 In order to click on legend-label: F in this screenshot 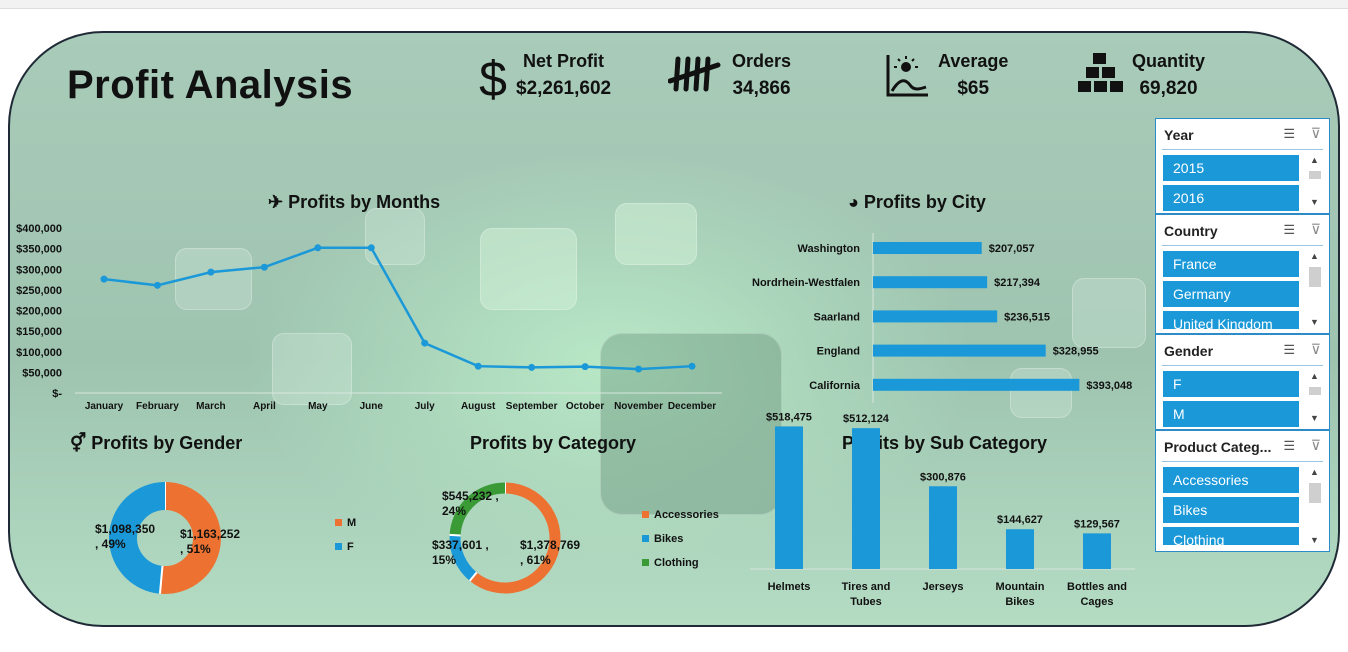, I will do `click(350, 547)`.